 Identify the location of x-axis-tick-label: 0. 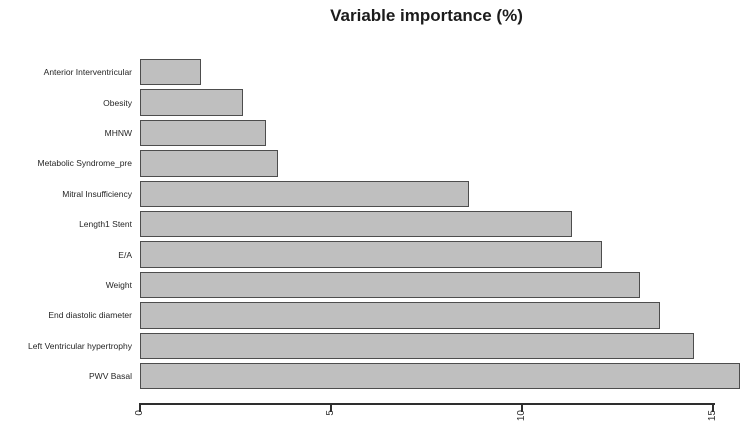
(139, 413).